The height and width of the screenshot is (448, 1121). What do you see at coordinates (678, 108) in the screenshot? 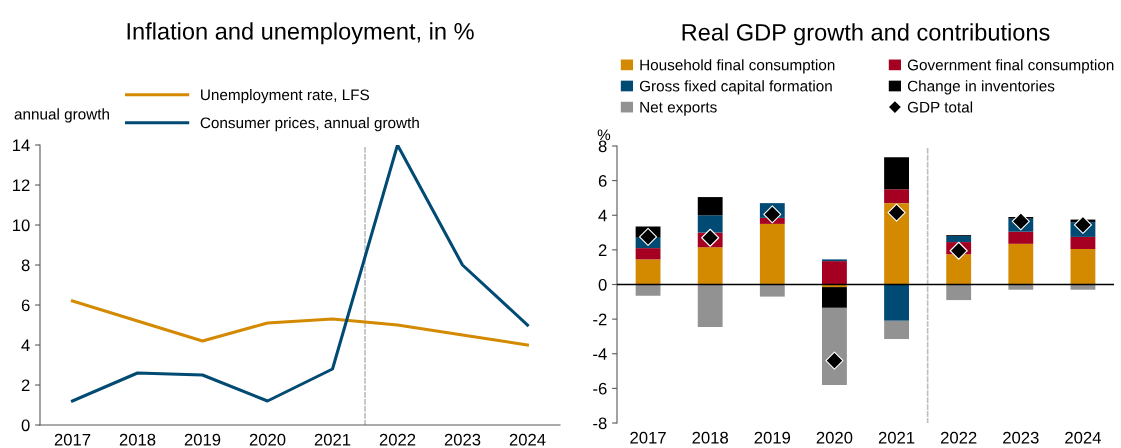
I see `legend-label: Net exports` at bounding box center [678, 108].